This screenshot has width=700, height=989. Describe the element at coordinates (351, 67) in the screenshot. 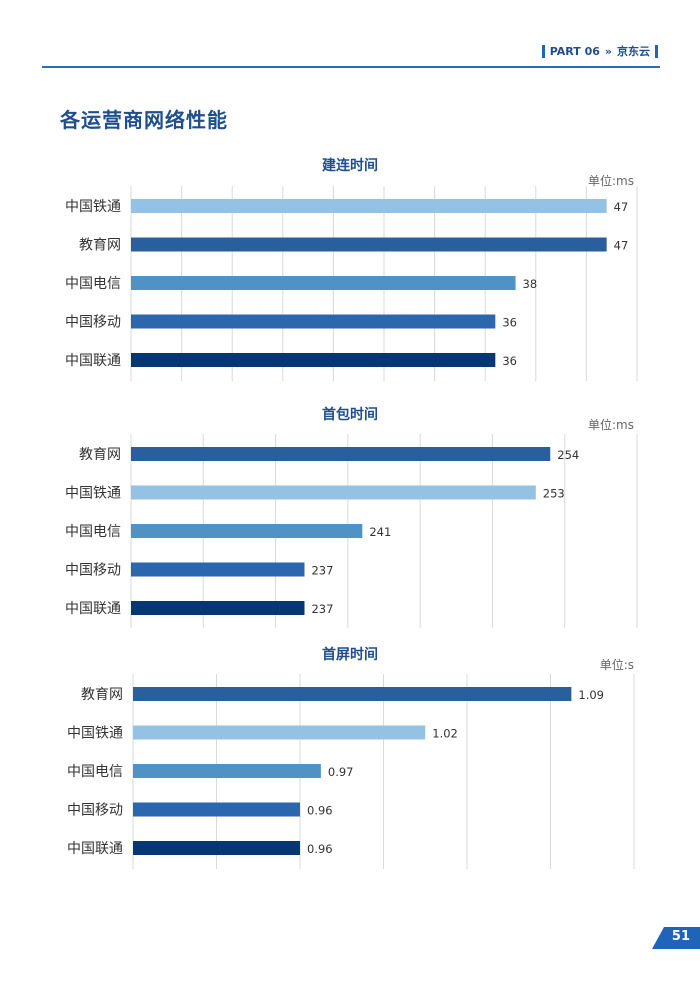

I see `header-divider` at that location.